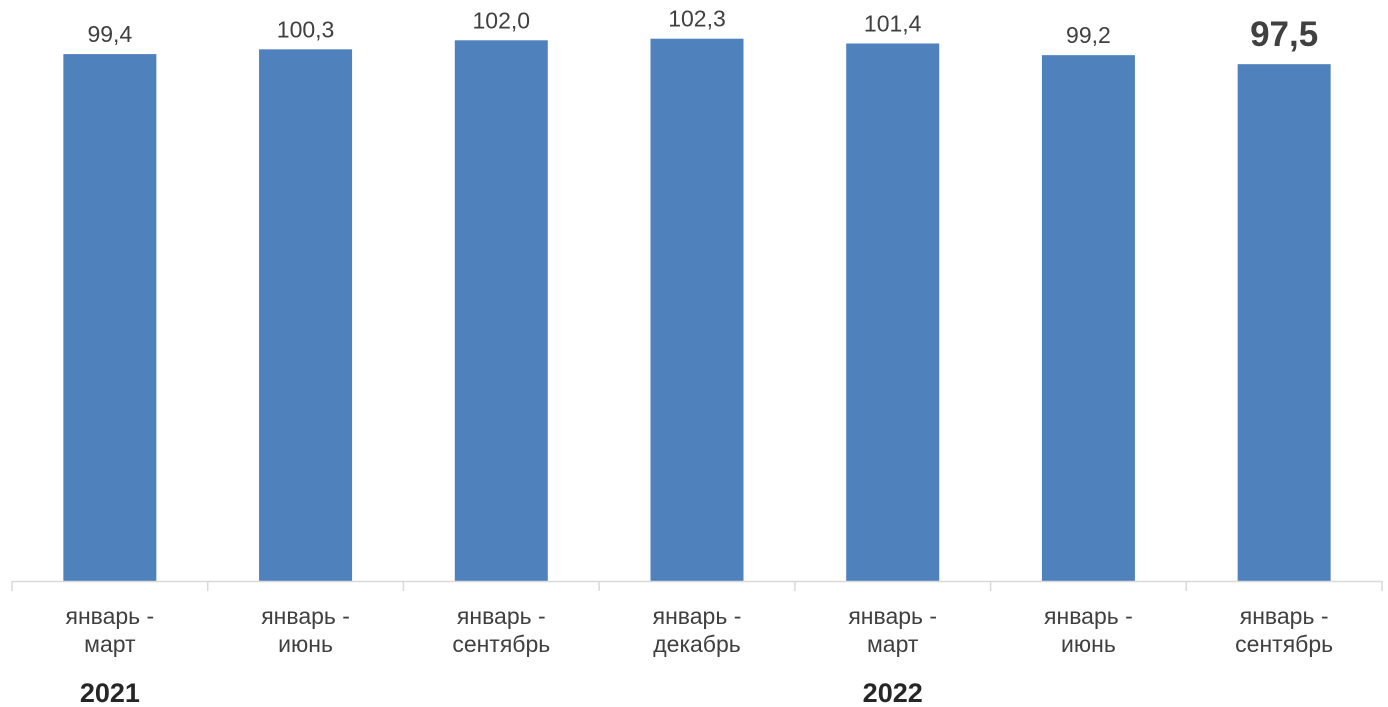 The image size is (1388, 707). What do you see at coordinates (306, 29) in the screenshot?
I see `bar-value-label: 100,3` at bounding box center [306, 29].